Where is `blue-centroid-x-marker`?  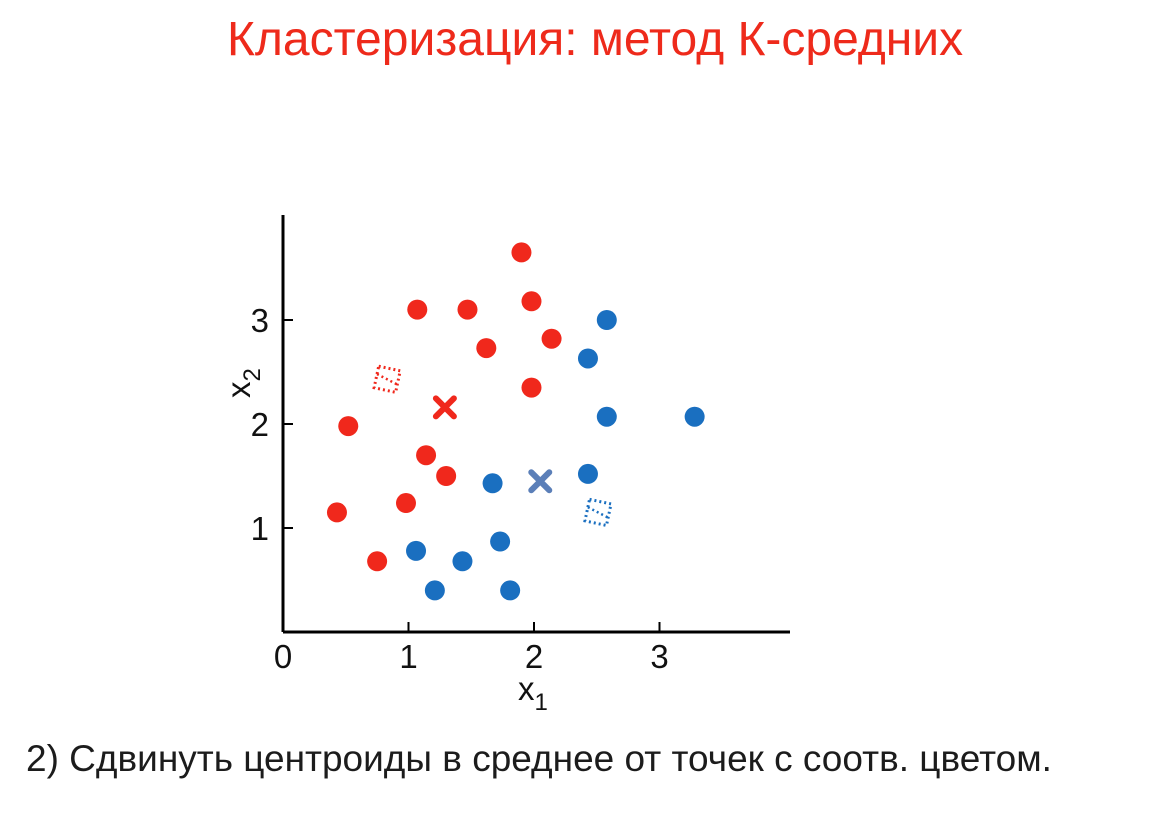
blue-centroid-x-marker is located at coordinates (540, 481).